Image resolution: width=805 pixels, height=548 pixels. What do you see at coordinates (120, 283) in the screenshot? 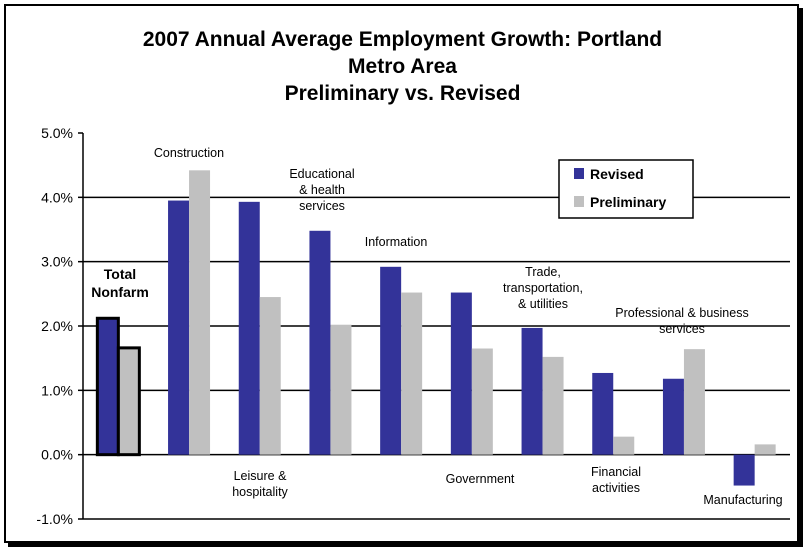
I see `category-label: Total Nonfarm` at bounding box center [120, 283].